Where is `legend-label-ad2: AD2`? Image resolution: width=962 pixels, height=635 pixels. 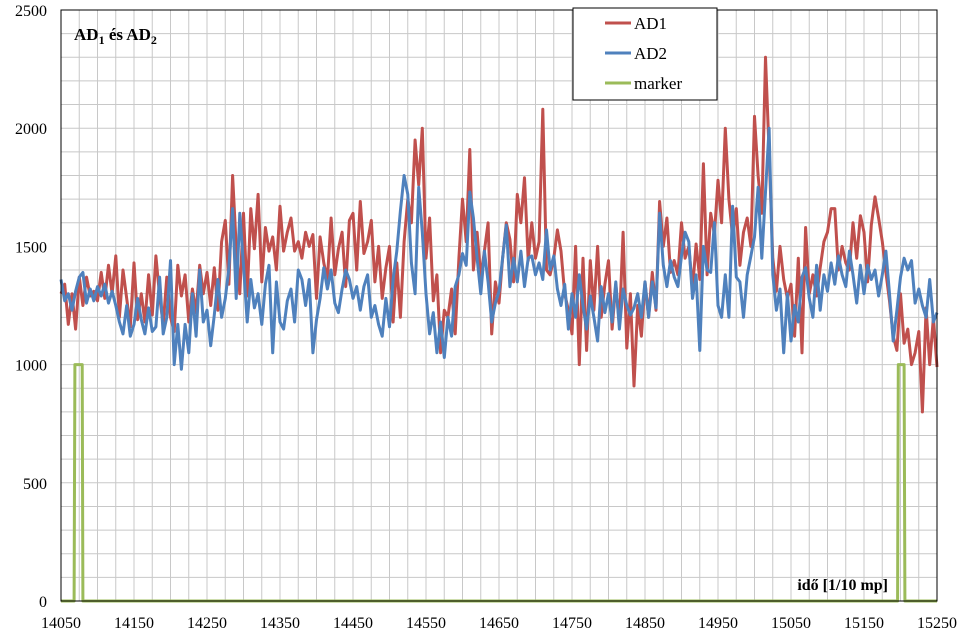
legend-label-ad2: AD2 is located at coordinates (650, 53).